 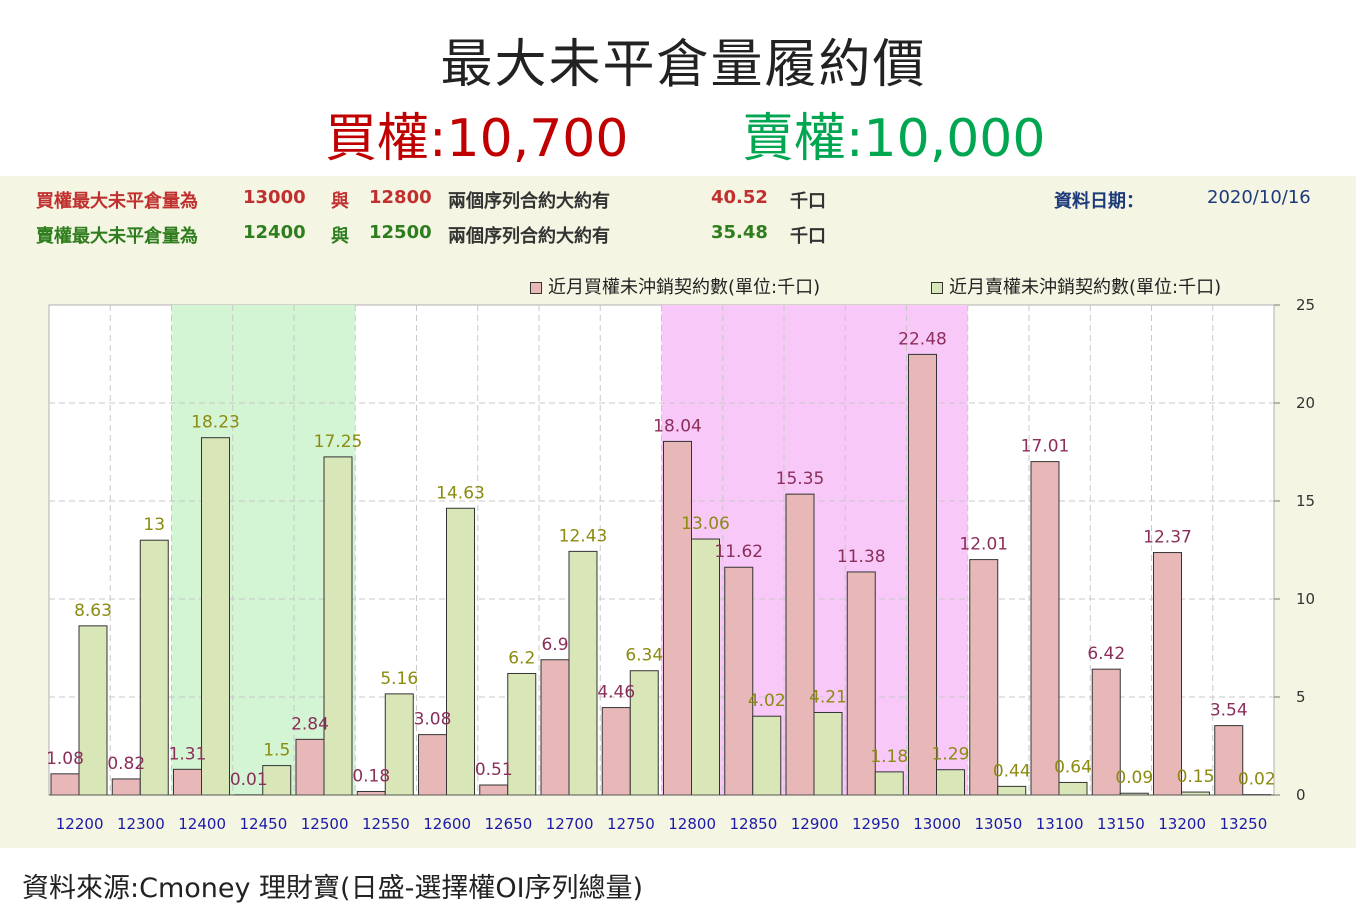 What do you see at coordinates (631, 824) in the screenshot?
I see `x-tick-label: 12750` at bounding box center [631, 824].